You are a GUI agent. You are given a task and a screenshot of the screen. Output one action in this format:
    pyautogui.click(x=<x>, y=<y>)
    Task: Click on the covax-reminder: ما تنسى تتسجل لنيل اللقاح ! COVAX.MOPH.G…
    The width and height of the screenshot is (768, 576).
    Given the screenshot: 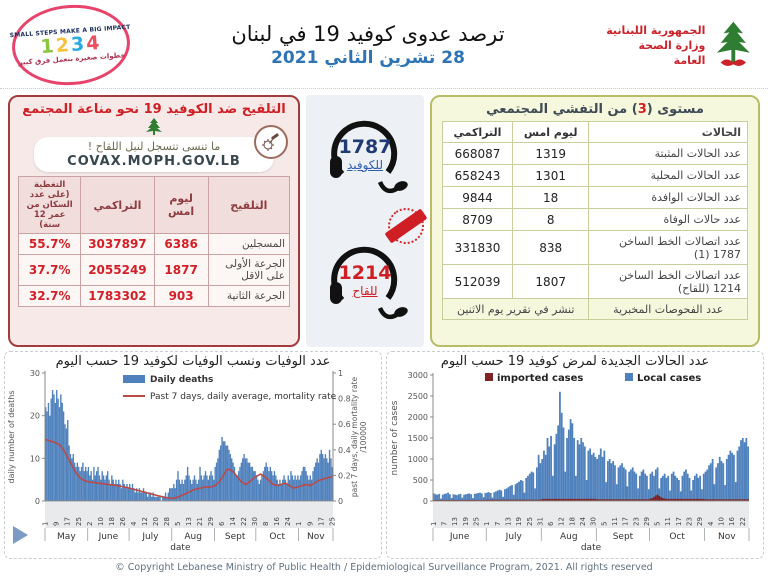 What is the action you would take?
    pyautogui.click(x=154, y=154)
    